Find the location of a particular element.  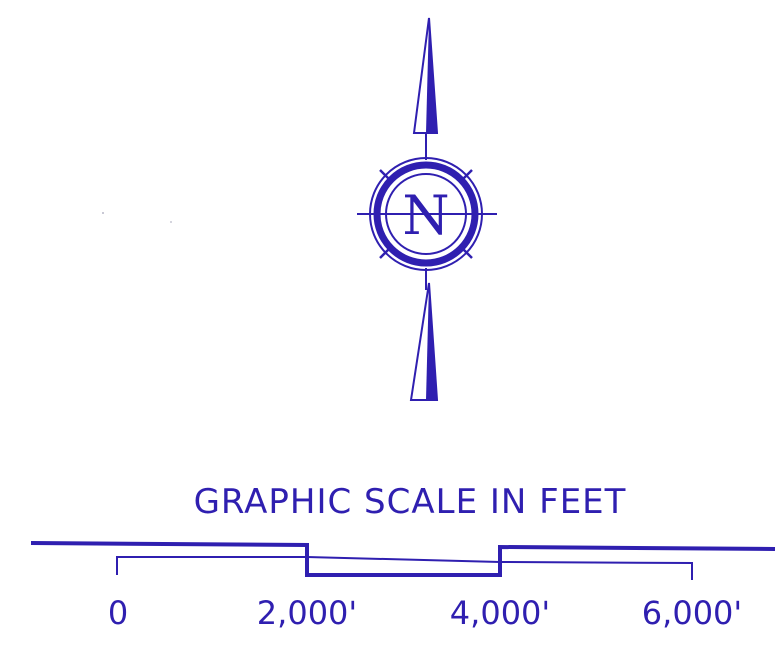

scale-title: GRAPHIC SCALE IN FEET is located at coordinates (410, 502).